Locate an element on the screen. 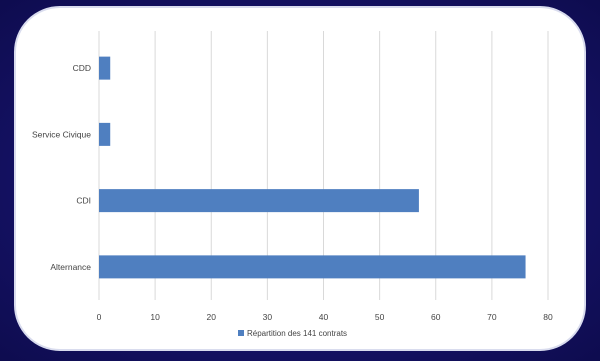  category-label: CDI is located at coordinates (83, 201).